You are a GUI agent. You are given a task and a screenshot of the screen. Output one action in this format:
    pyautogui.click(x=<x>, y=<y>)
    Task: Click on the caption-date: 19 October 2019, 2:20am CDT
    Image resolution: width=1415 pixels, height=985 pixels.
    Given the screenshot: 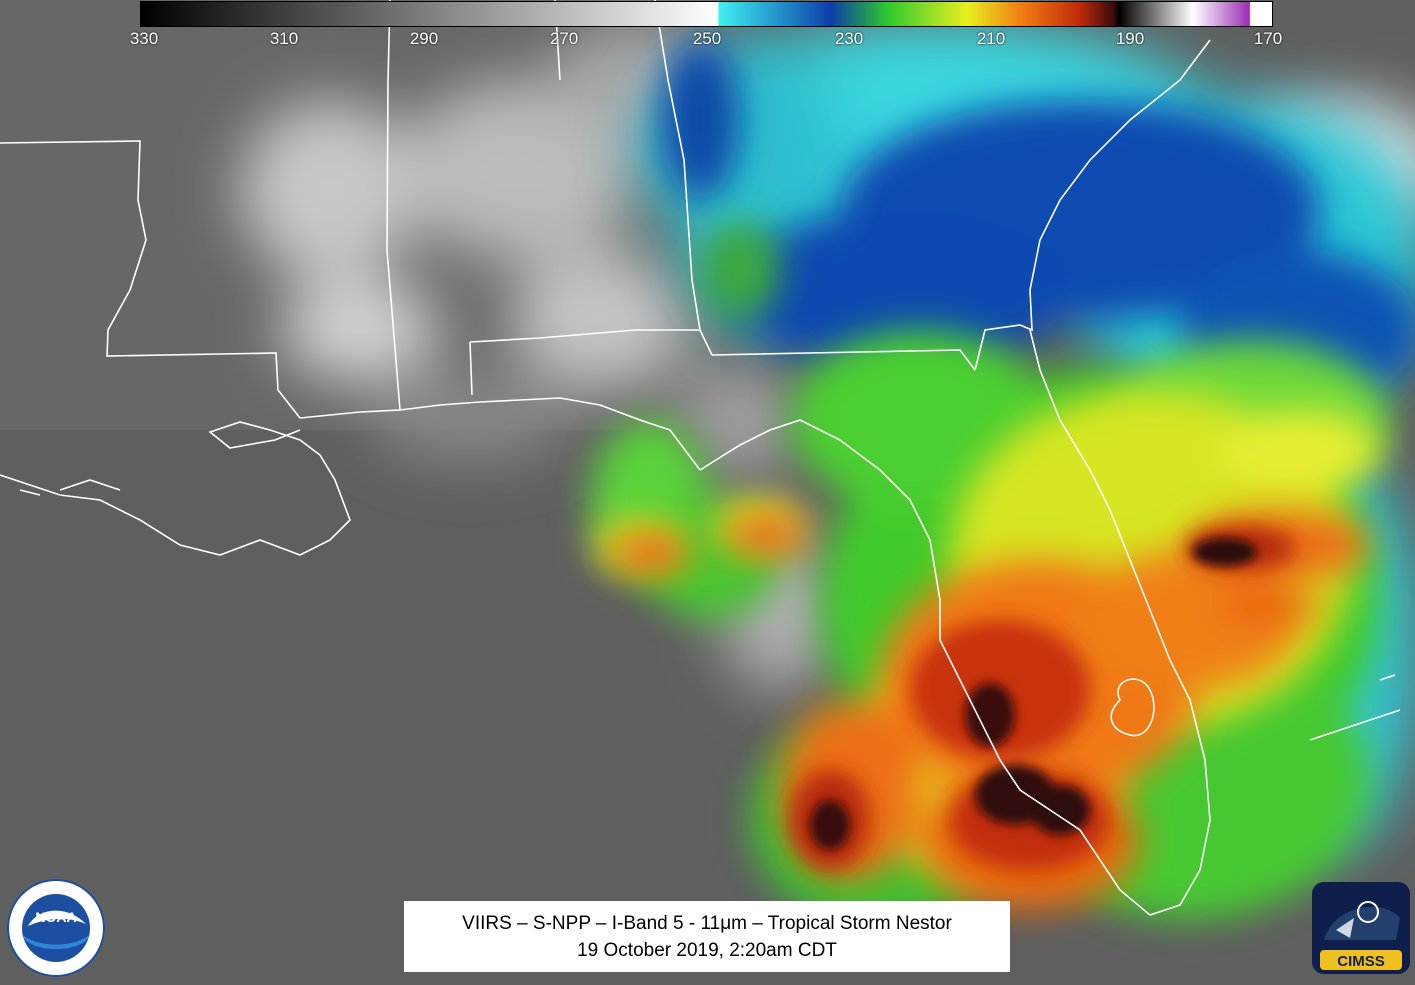 What is the action you would take?
    pyautogui.click(x=707, y=950)
    